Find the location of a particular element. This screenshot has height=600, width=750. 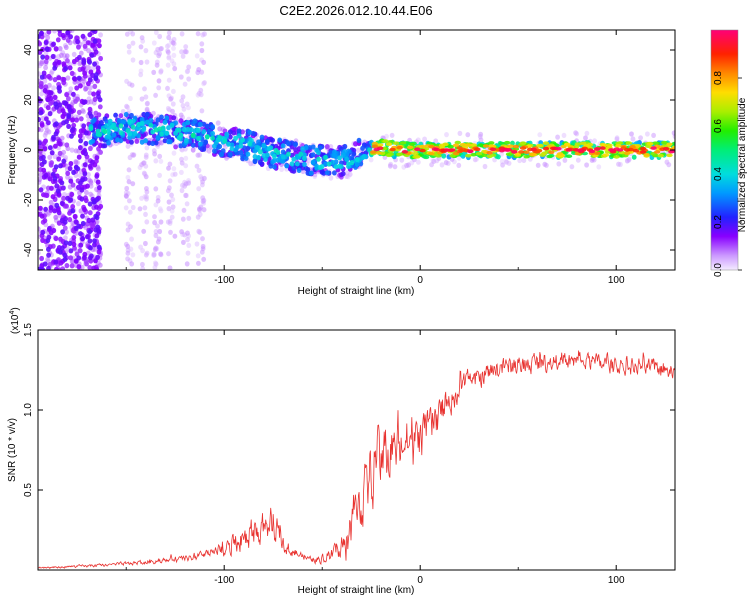

snr-multiplier-base: (x10 is located at coordinates (15, 324).